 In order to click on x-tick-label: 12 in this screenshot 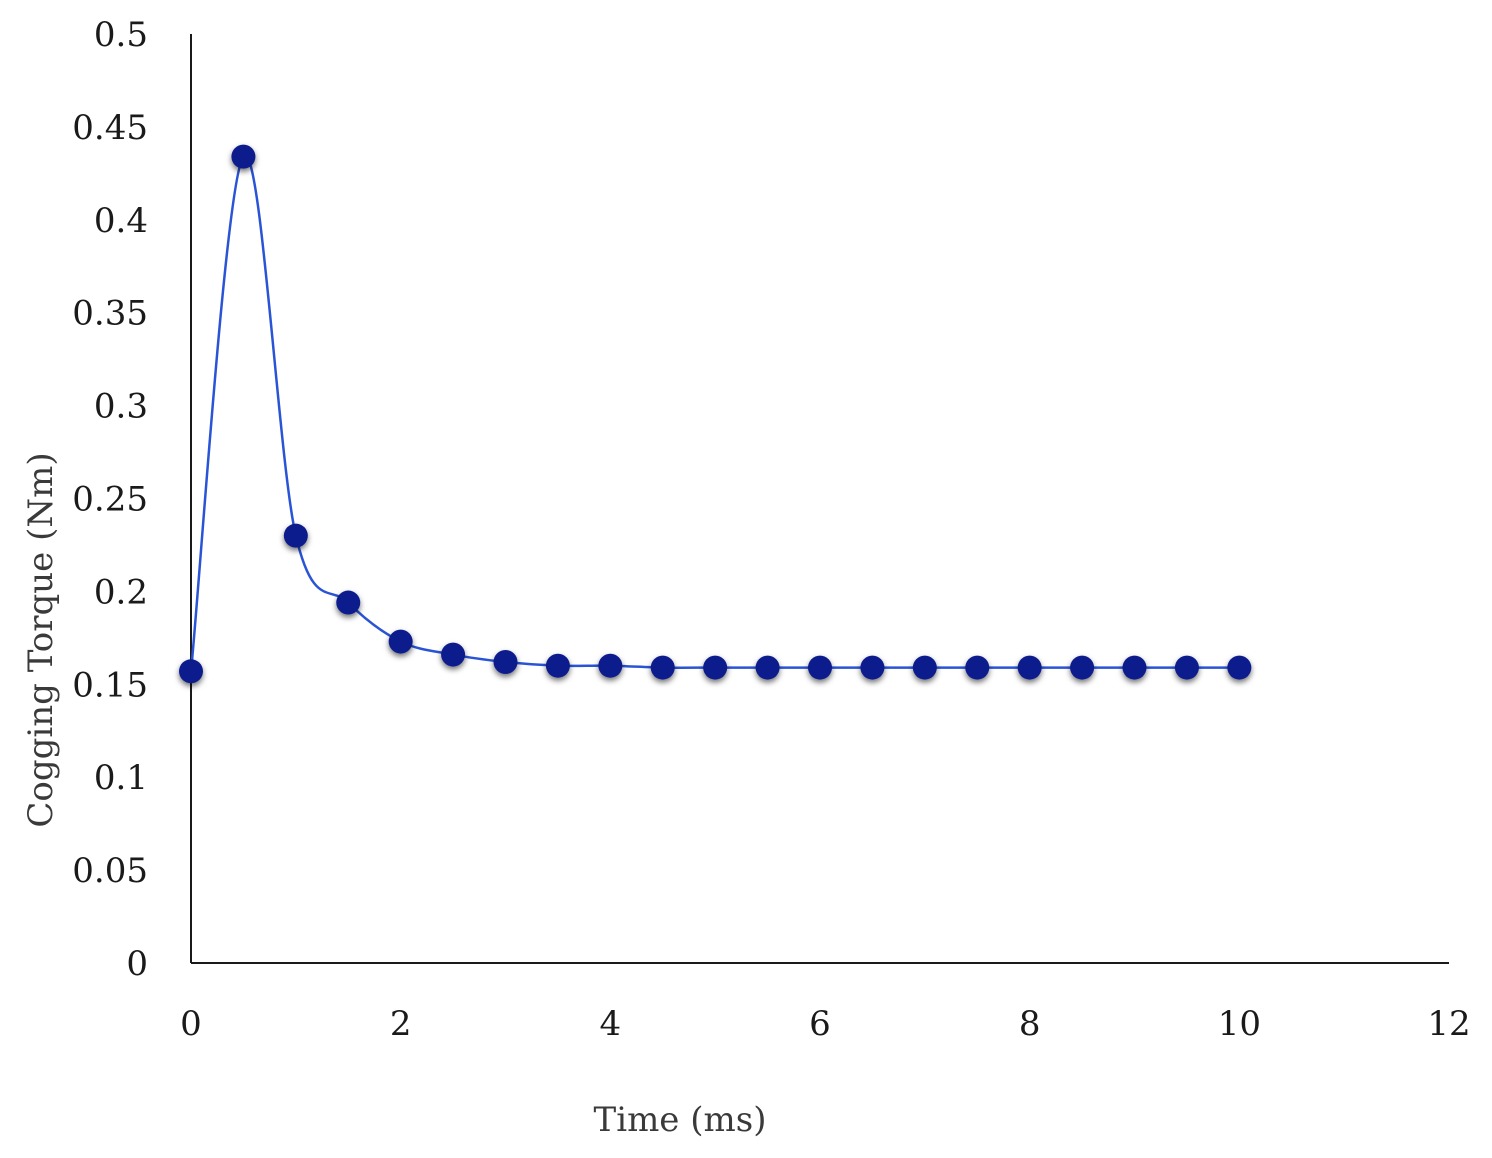, I will do `click(1448, 1024)`.